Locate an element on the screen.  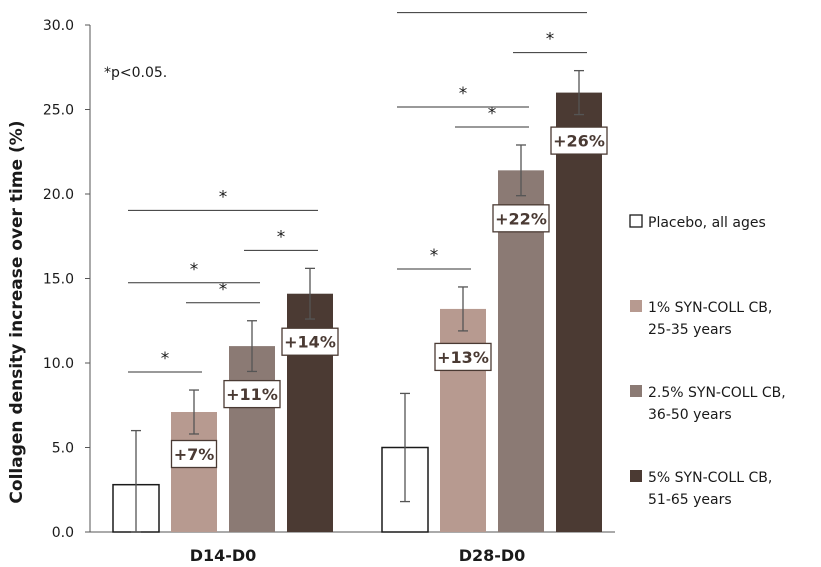
y-tick-label: 20.0 is located at coordinates (58, 195).